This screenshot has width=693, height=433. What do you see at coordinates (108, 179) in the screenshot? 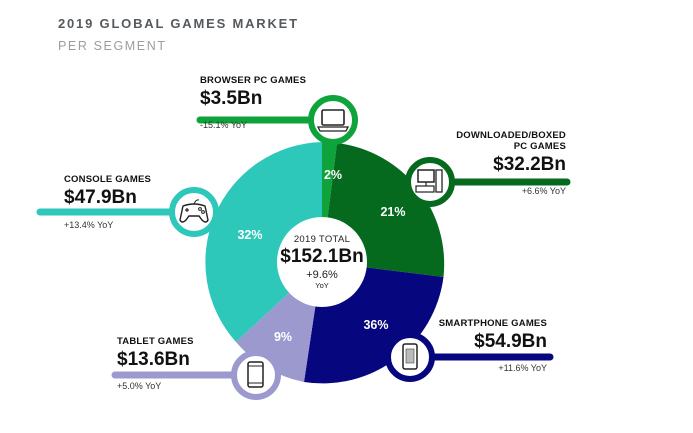
I see `segment-name: CONSOLE GAMES` at bounding box center [108, 179].